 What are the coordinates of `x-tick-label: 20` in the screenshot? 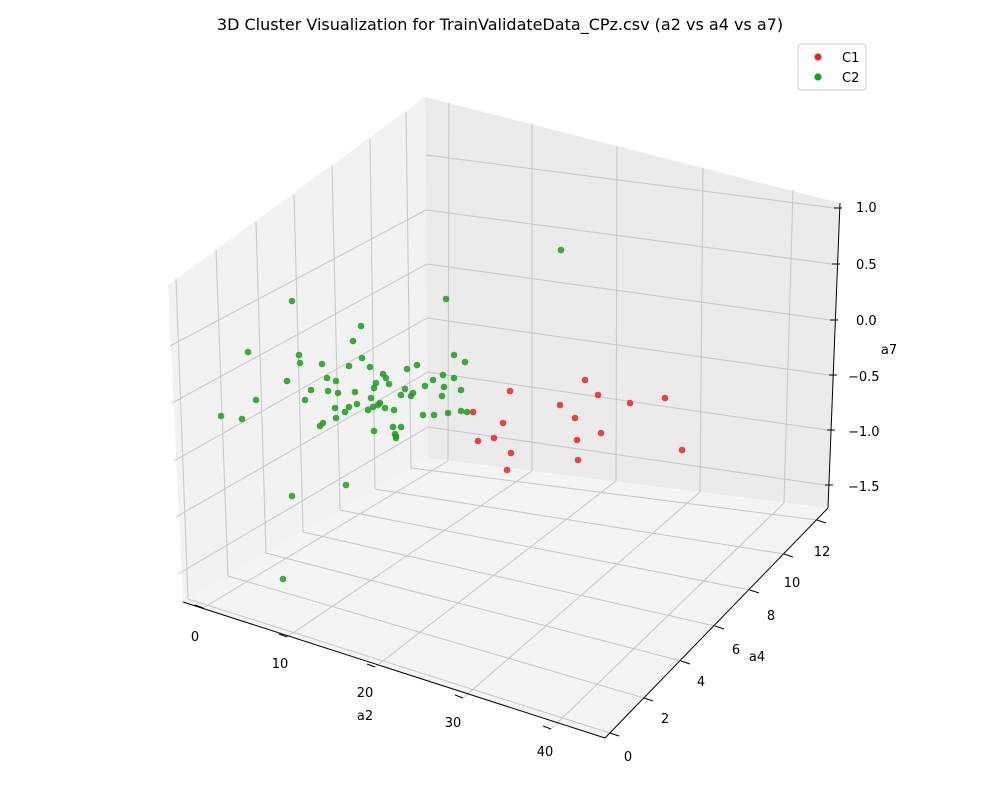 It's located at (365, 693).